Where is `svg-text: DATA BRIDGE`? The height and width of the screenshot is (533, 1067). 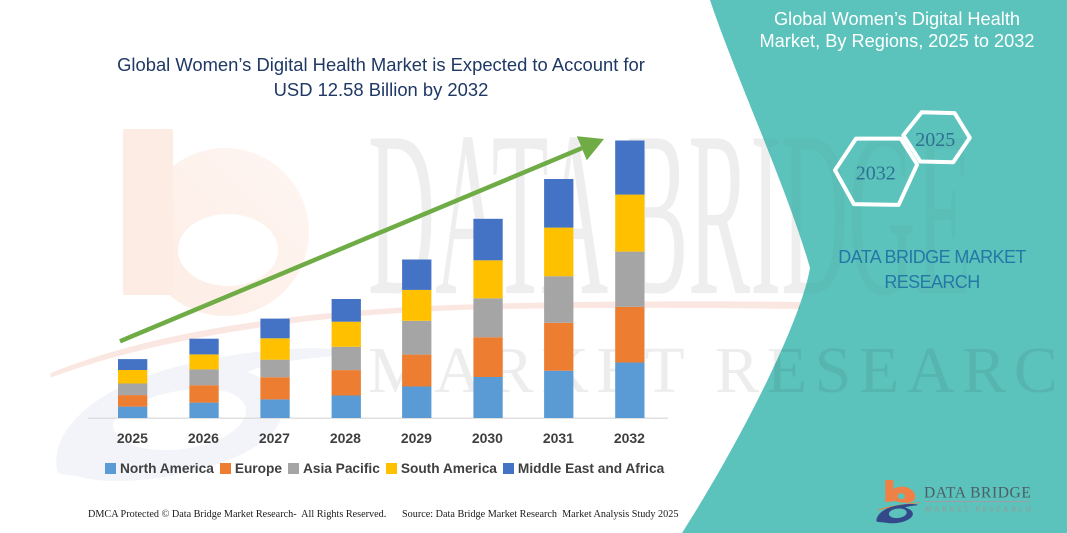 svg-text: DATA BRIDGE is located at coordinates (977, 493).